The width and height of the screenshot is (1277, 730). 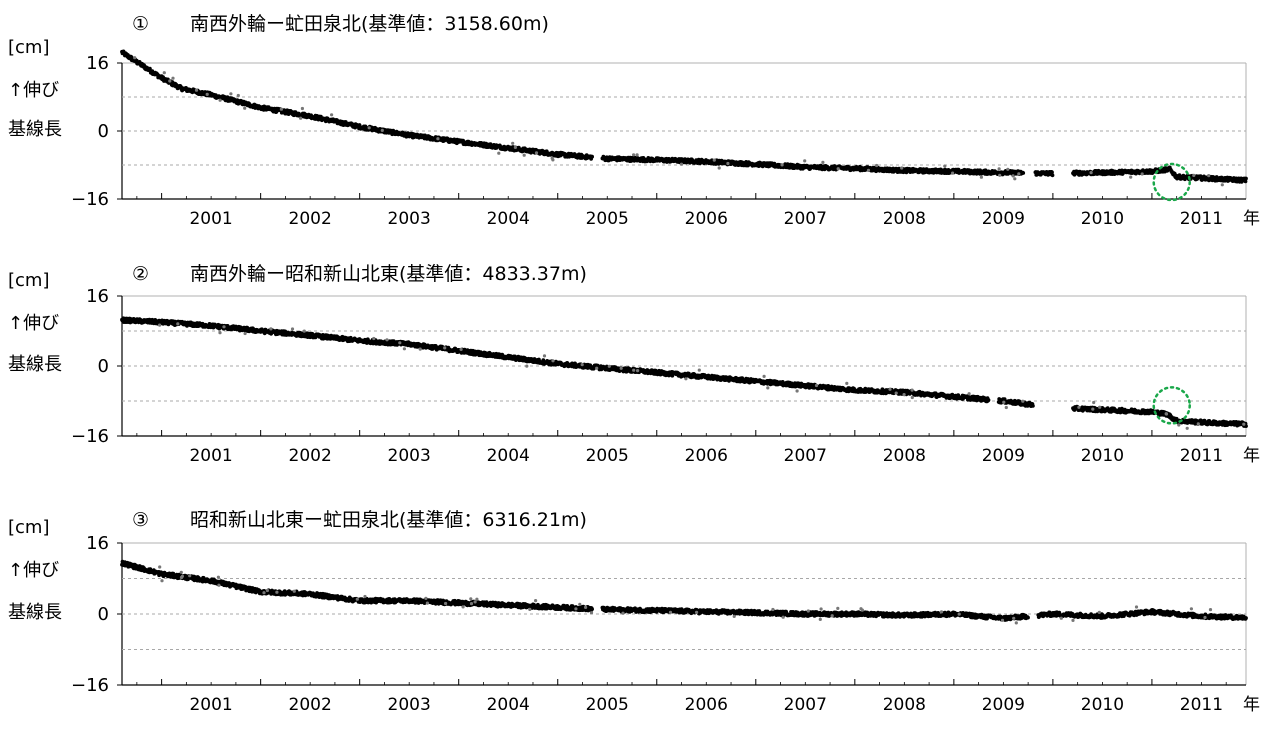 I want to click on x-tick-label: 2003, so click(x=409, y=456).